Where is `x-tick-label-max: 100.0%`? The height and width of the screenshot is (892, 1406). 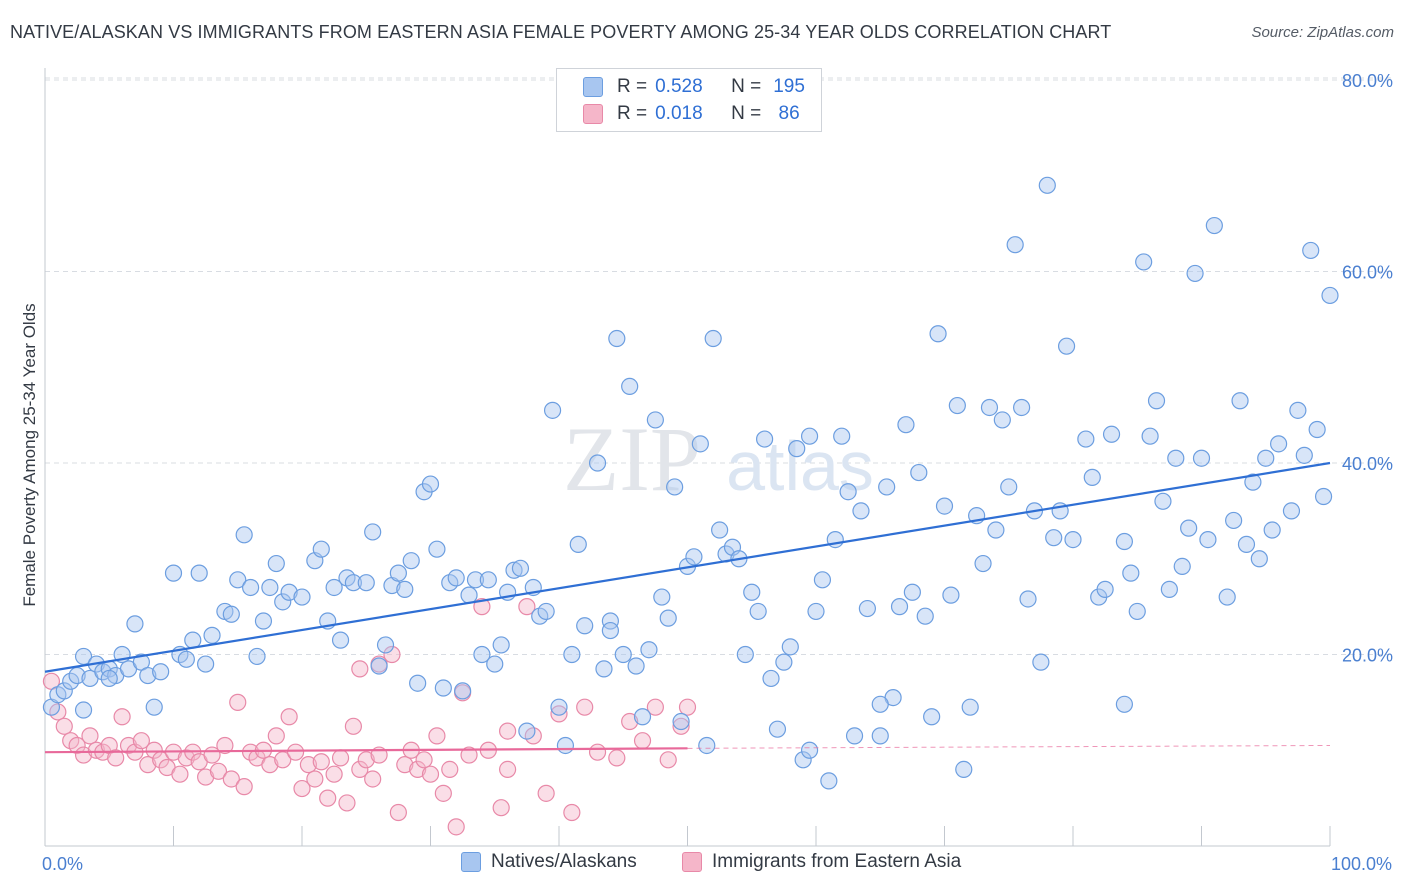 x-tick-label-max: 100.0% is located at coordinates (1361, 864).